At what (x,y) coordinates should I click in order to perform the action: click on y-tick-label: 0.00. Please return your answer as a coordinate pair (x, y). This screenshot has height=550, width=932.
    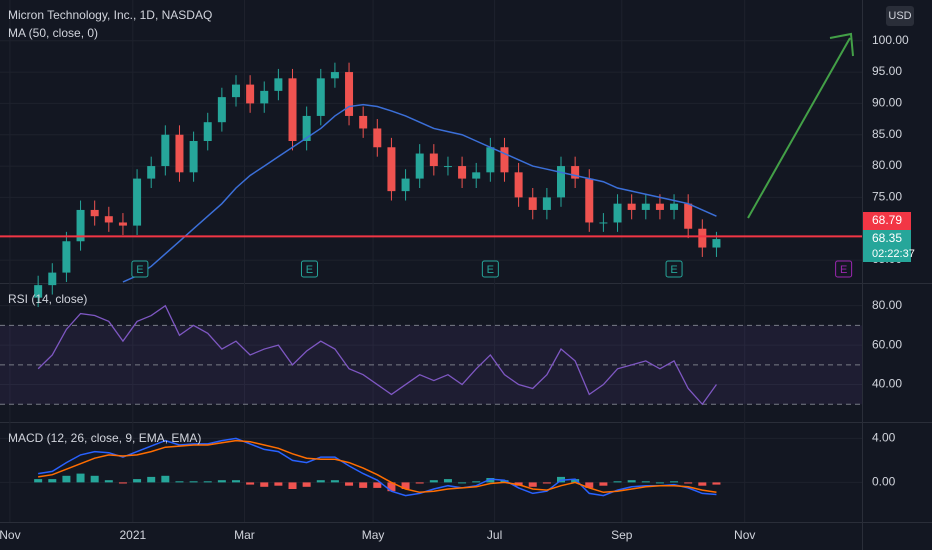
    Looking at the image, I should click on (884, 482).